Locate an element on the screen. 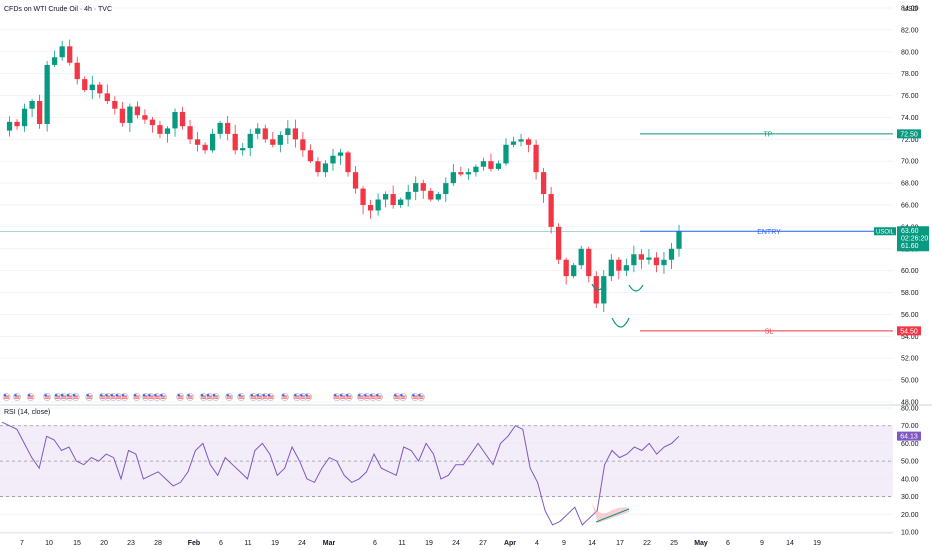 The width and height of the screenshot is (932, 550). time-tick-label: 22 is located at coordinates (647, 543).